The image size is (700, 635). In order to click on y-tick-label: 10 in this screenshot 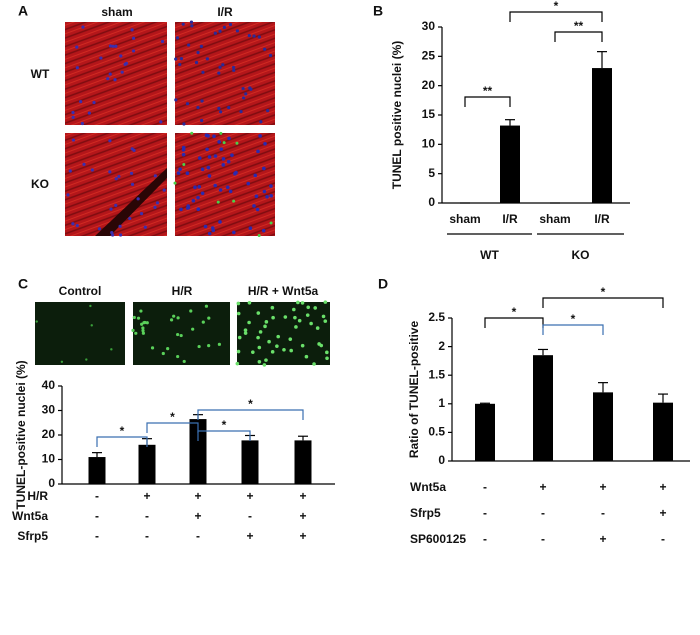, I will do `click(49, 459)`.